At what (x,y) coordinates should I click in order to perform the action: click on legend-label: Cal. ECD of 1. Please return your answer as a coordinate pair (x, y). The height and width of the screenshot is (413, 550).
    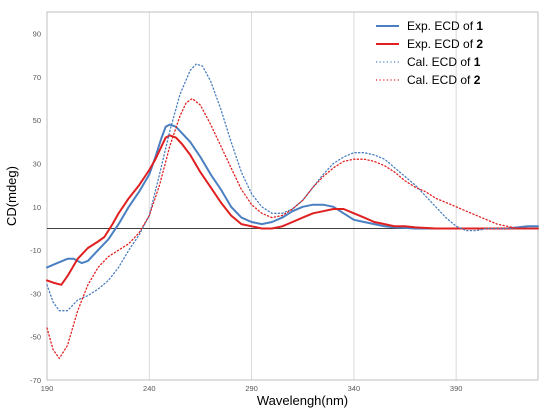
    Looking at the image, I should click on (444, 62).